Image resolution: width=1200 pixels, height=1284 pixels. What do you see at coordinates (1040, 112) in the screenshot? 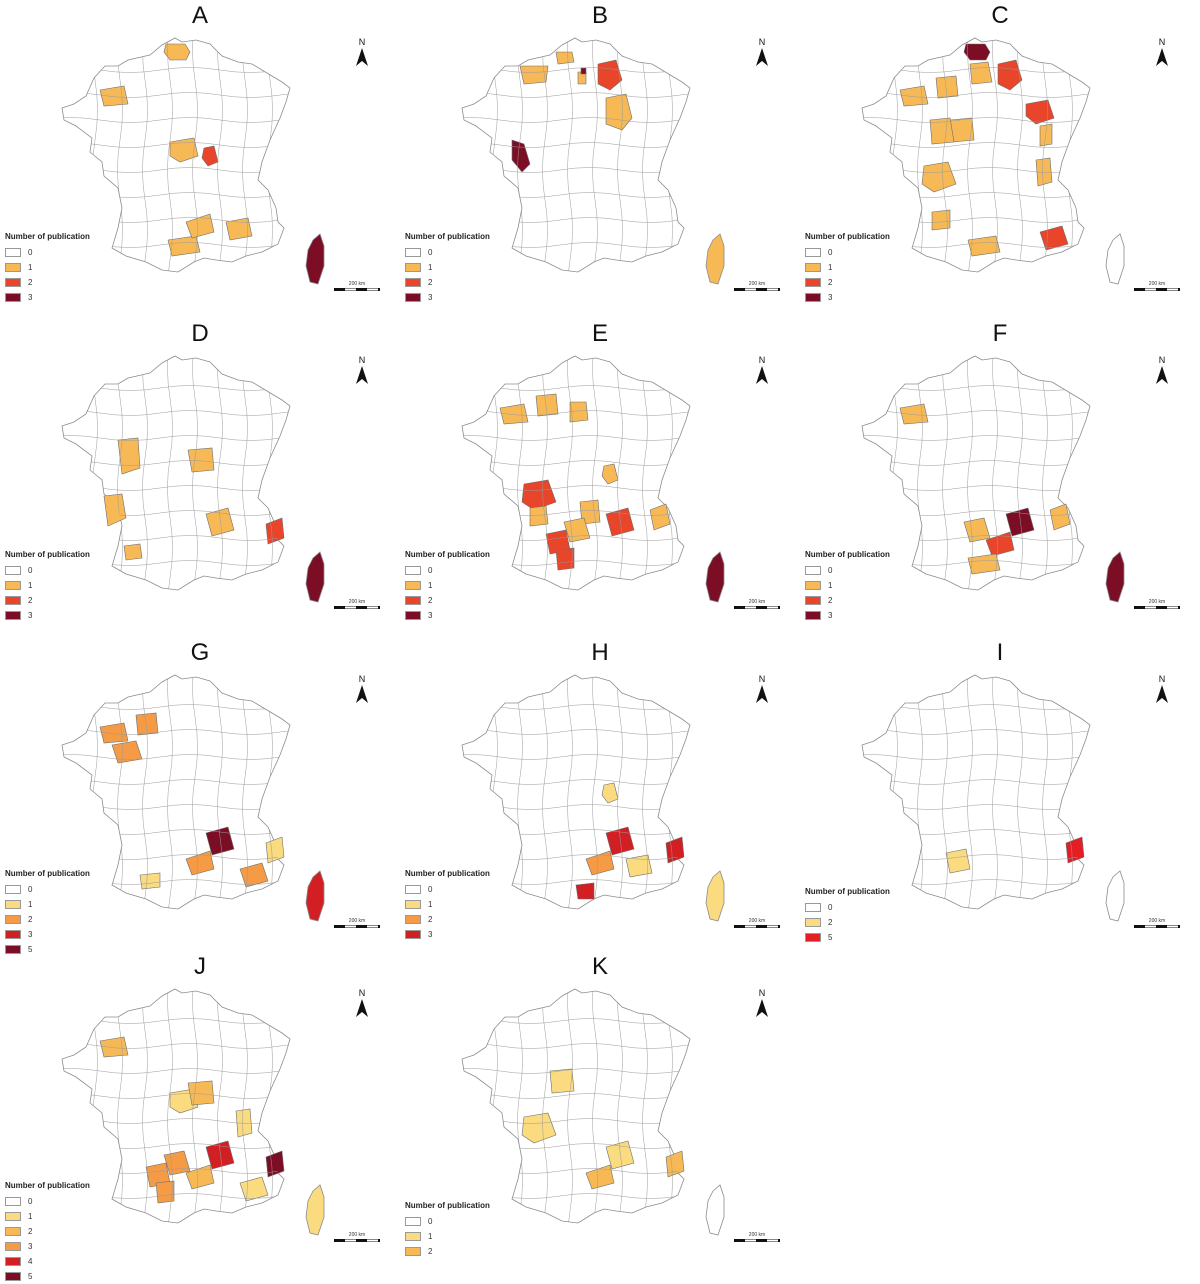
I see `department-haute-saone` at bounding box center [1040, 112].